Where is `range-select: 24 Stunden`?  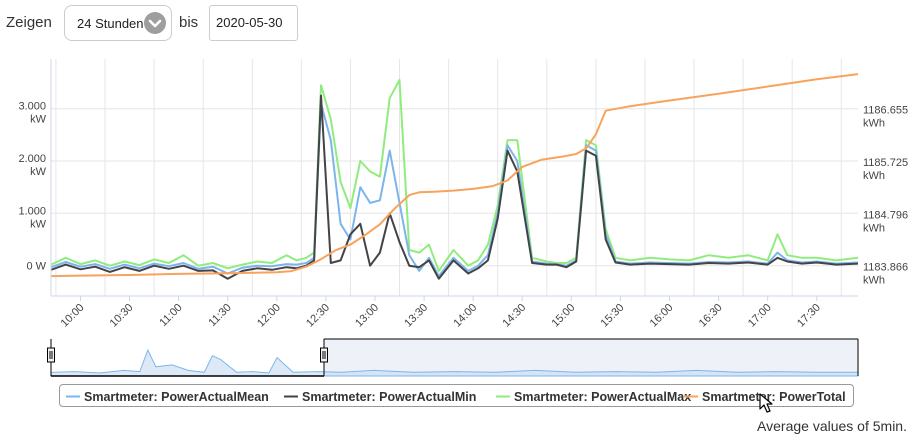 range-select: 24 Stunden is located at coordinates (118, 23).